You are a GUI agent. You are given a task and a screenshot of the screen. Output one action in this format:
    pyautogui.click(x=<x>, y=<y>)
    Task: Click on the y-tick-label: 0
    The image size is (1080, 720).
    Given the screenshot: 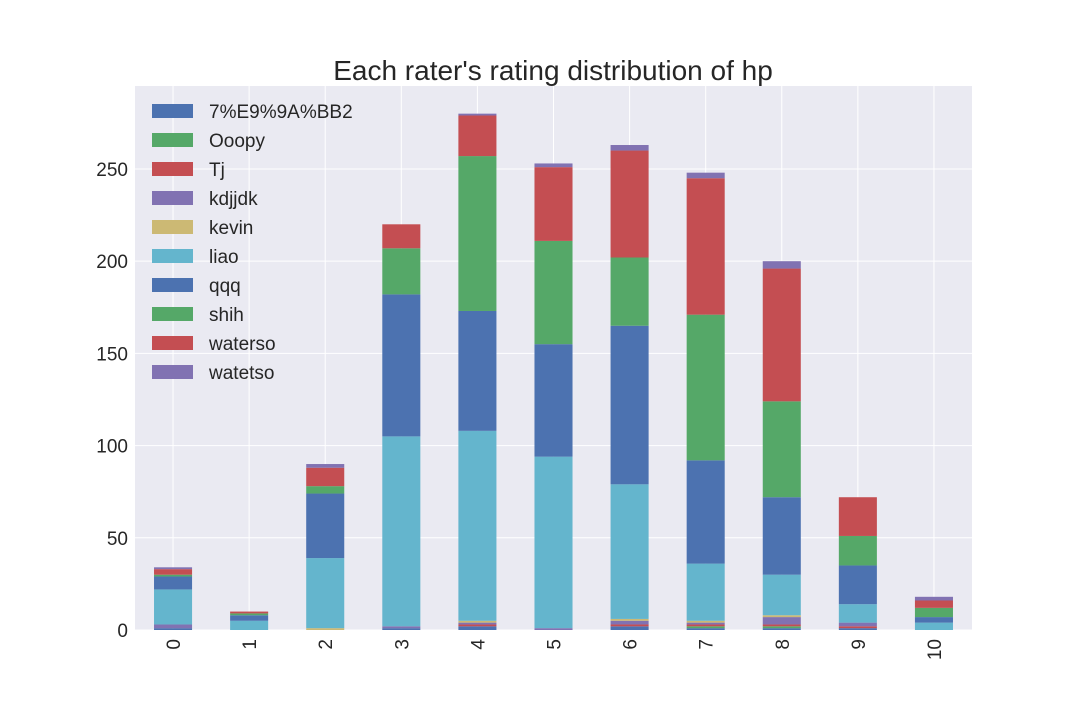 What is the action you would take?
    pyautogui.click(x=122, y=631)
    